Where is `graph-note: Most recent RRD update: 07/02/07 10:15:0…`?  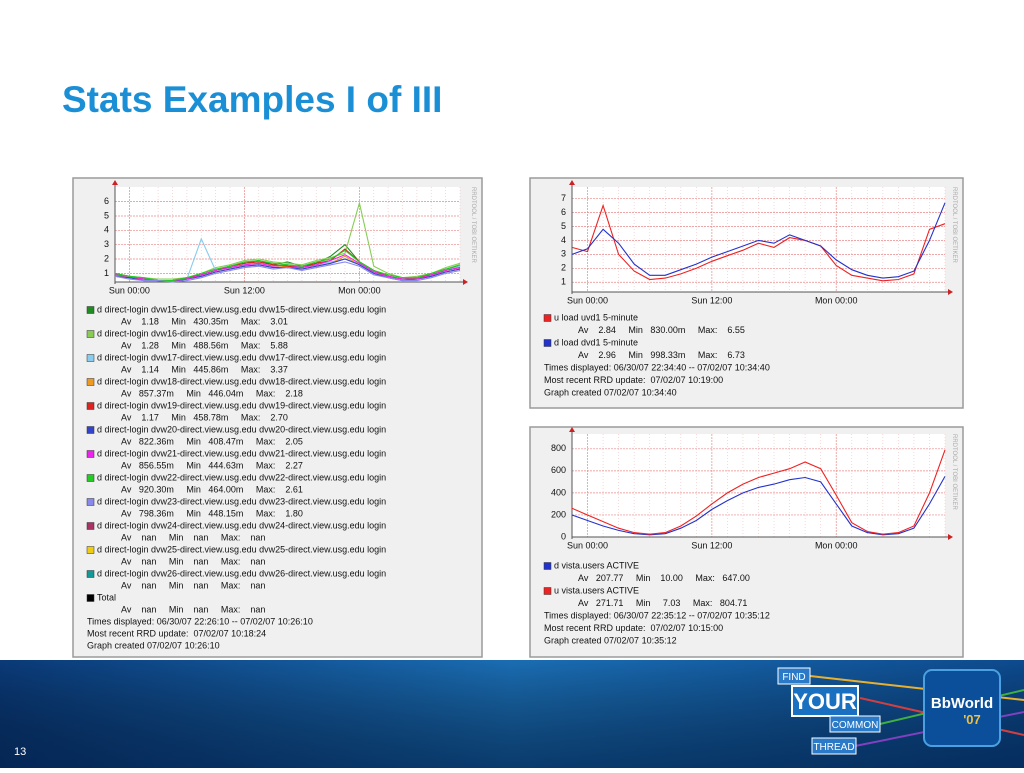 graph-note: Most recent RRD update: 07/02/07 10:15:0… is located at coordinates (633, 628).